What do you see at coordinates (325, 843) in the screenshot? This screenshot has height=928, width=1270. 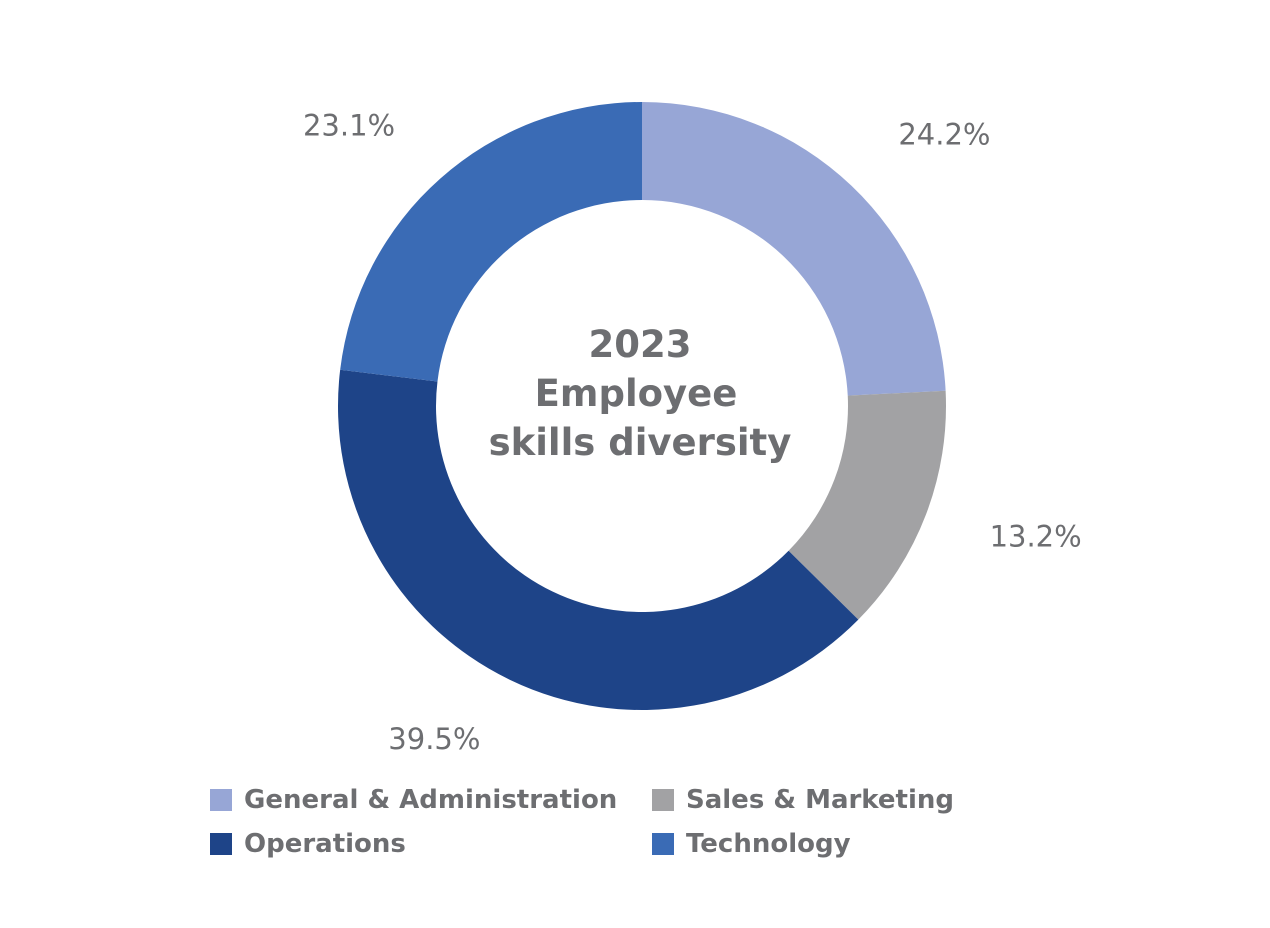 I see `legend-label: Operations` at bounding box center [325, 843].